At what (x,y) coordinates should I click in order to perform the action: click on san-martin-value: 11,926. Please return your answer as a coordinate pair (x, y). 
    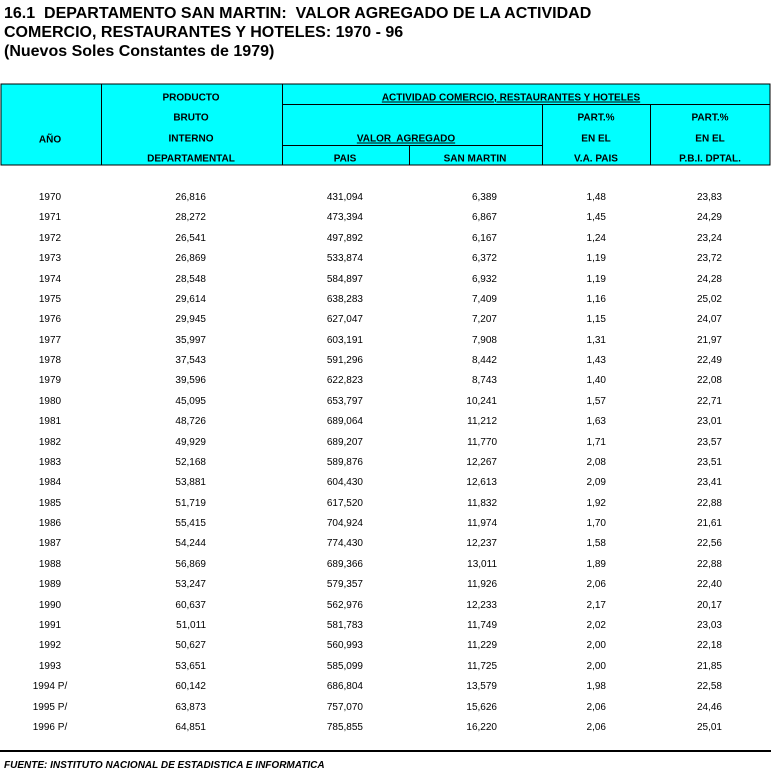
    Looking at the image, I should click on (482, 585).